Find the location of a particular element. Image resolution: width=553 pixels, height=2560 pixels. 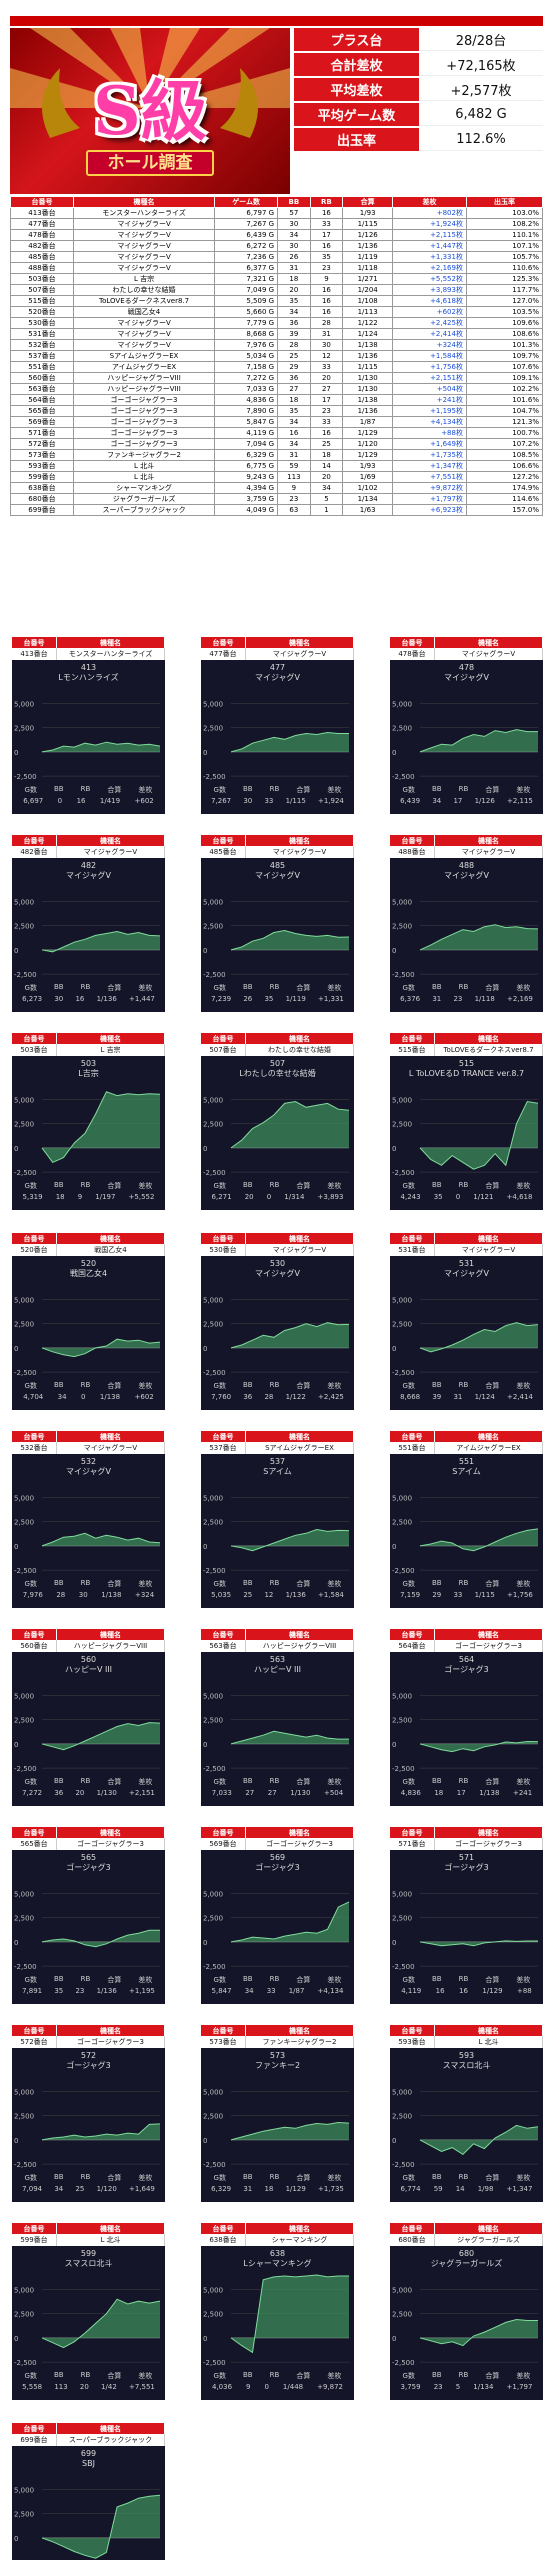

summary-row: 平均差枚 +2,577枚 is located at coordinates (418, 89).